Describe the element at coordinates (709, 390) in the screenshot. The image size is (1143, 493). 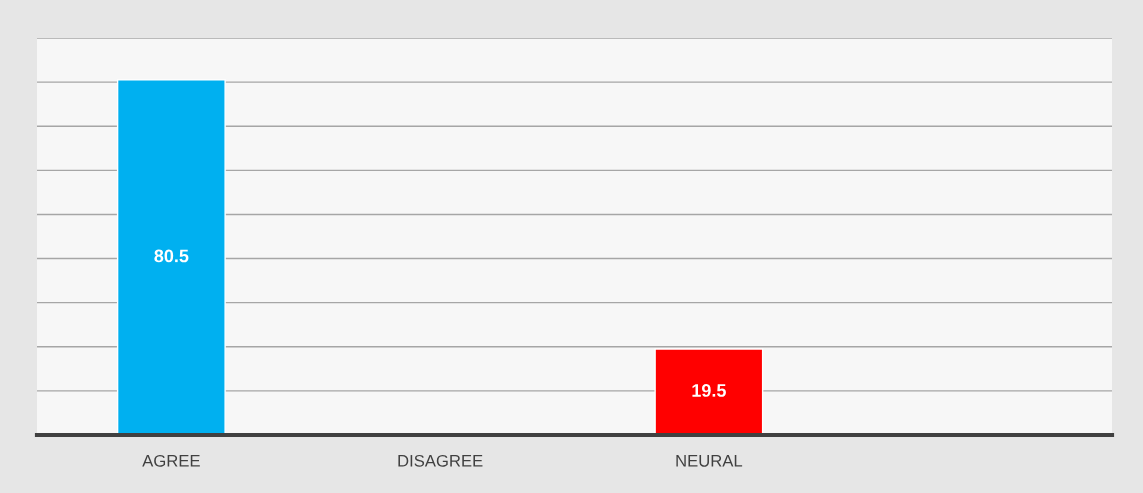
I see `data-label: 19.5` at that location.